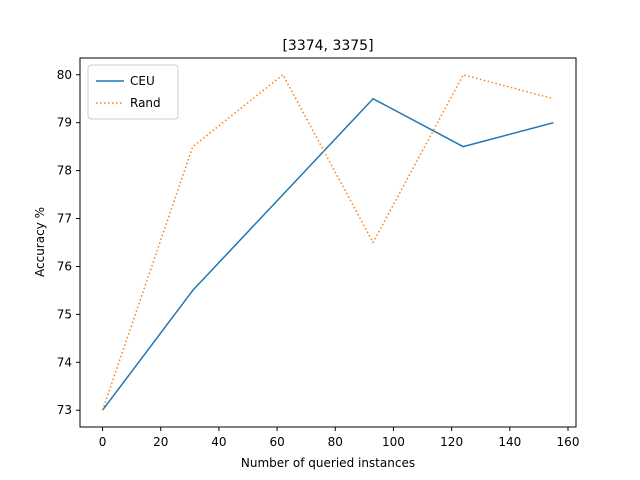  Describe the element at coordinates (451, 442) in the screenshot. I see `x-tick-label: 120` at that location.